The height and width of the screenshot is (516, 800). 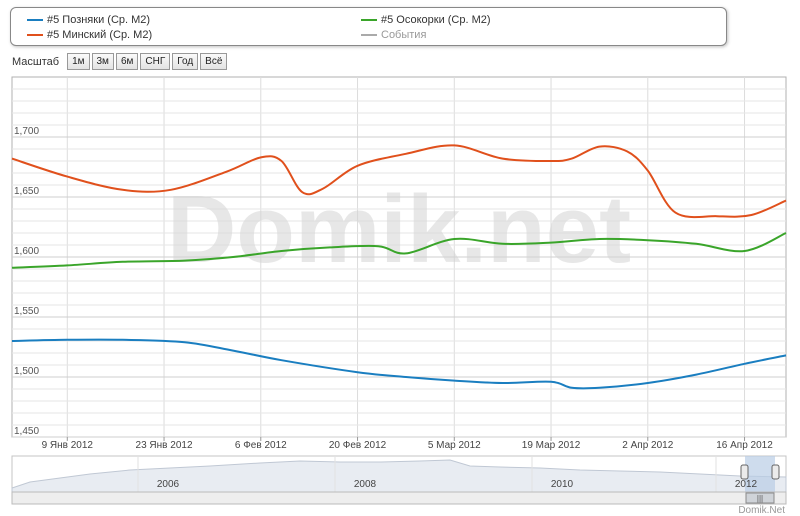 I want to click on navigator-year-label: 2010, so click(x=562, y=484).